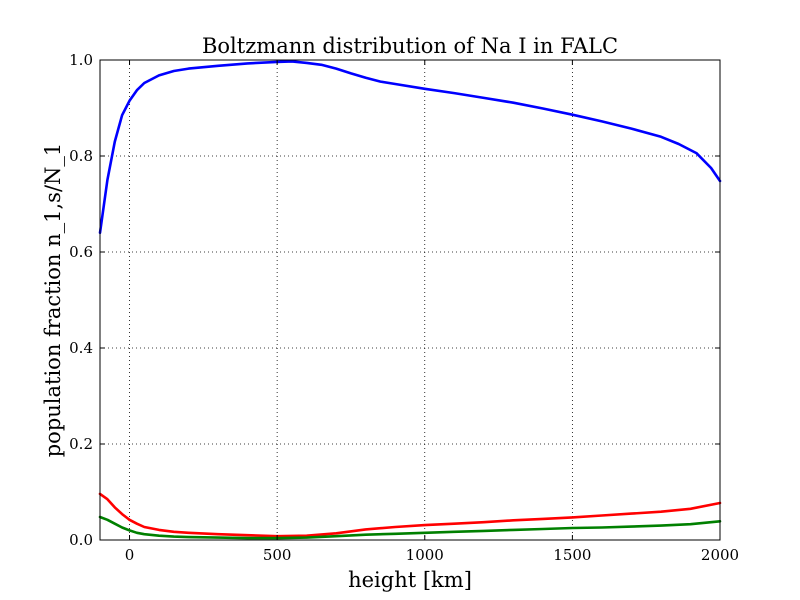 This screenshot has width=800, height=600. What do you see at coordinates (425, 555) in the screenshot?
I see `x-tick-label: 1000` at bounding box center [425, 555].